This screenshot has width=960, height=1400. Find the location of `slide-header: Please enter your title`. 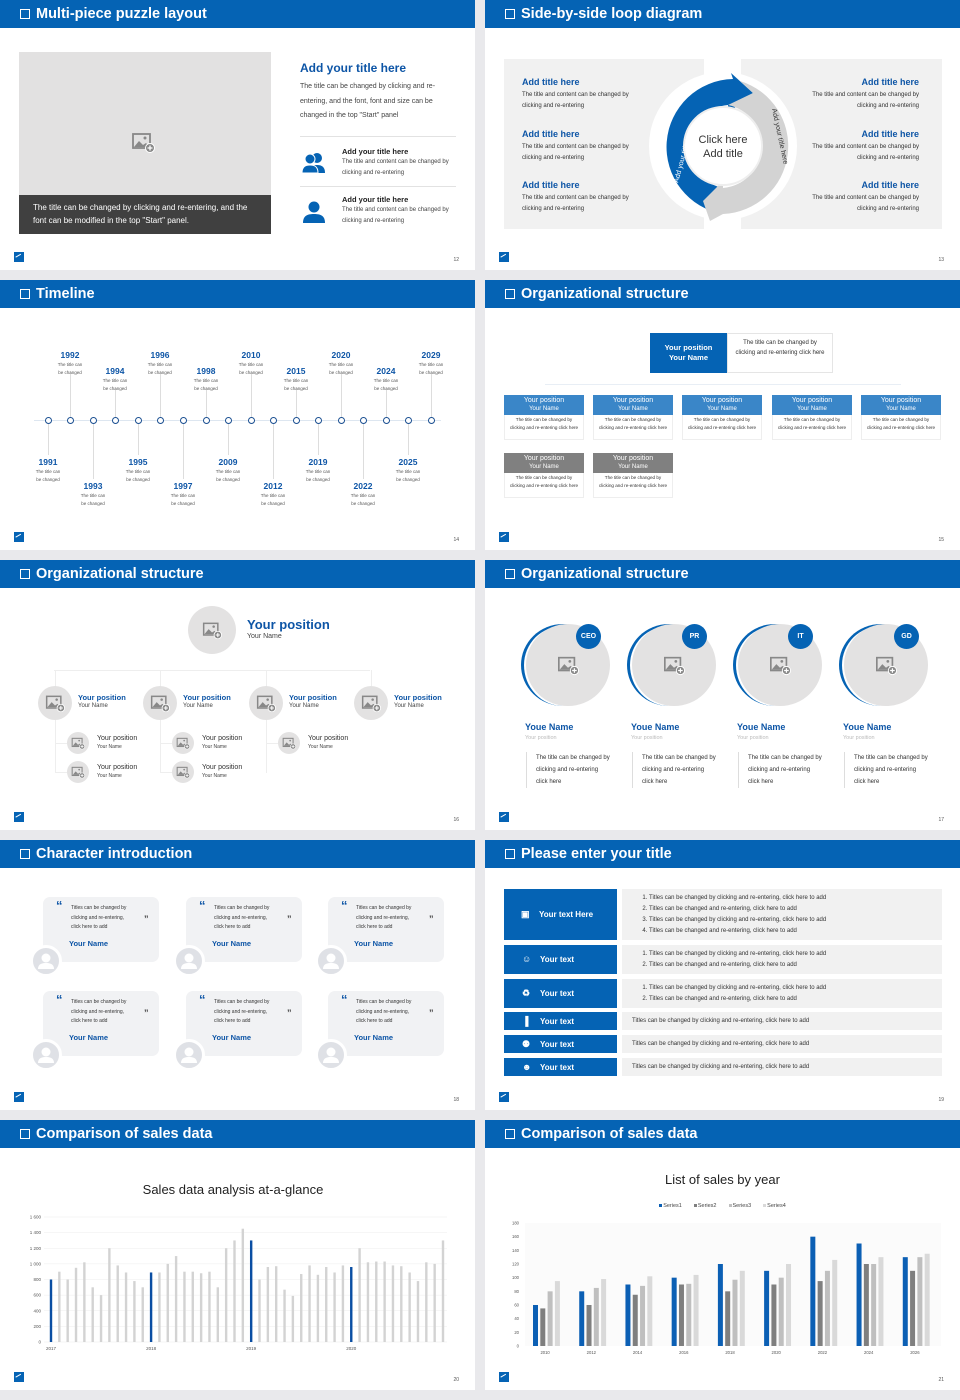

slide-header: Please enter your title is located at coordinates (722, 854).